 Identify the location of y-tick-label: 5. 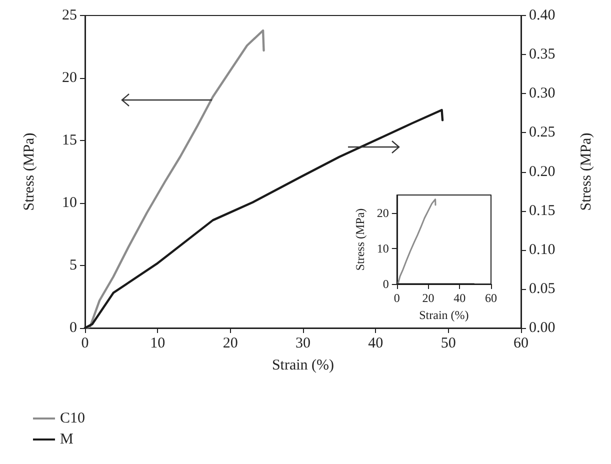
(73, 266).